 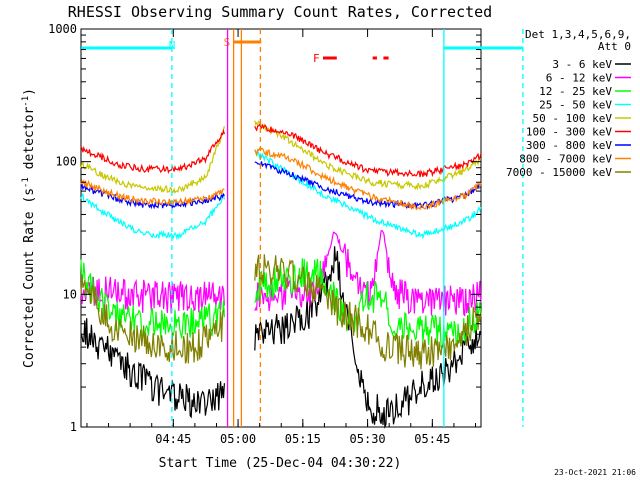 I want to click on legend-label: 25 - 50 keV, so click(x=575, y=105).